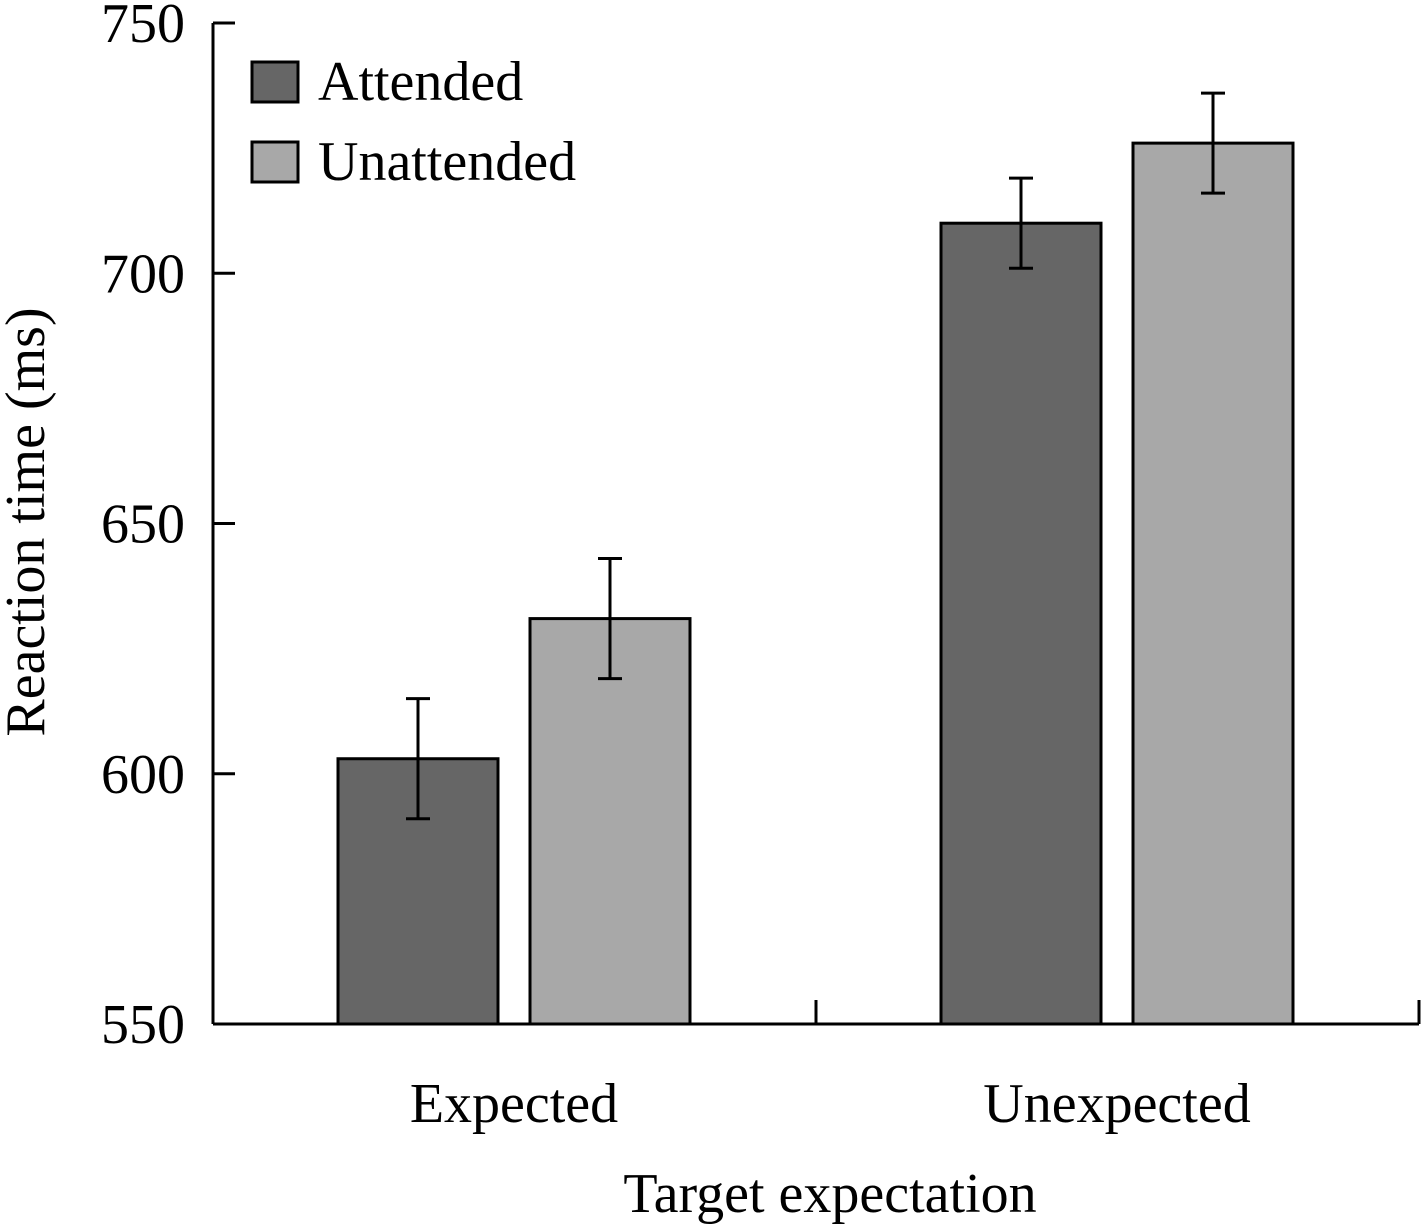  What do you see at coordinates (610, 821) in the screenshot?
I see `bar-expected-unattended` at bounding box center [610, 821].